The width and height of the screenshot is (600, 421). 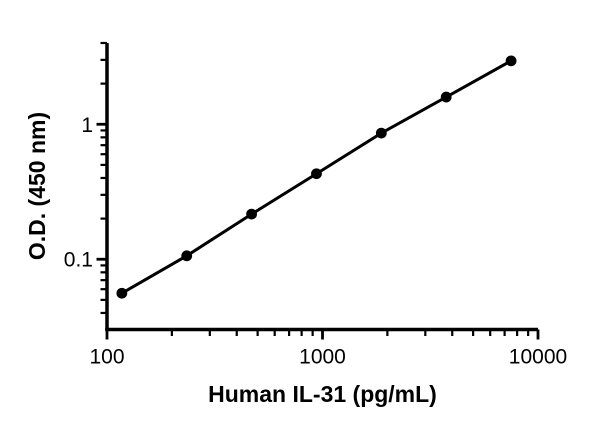 I want to click on y-axis-tick-labels: 10.1, so click(x=78, y=193).